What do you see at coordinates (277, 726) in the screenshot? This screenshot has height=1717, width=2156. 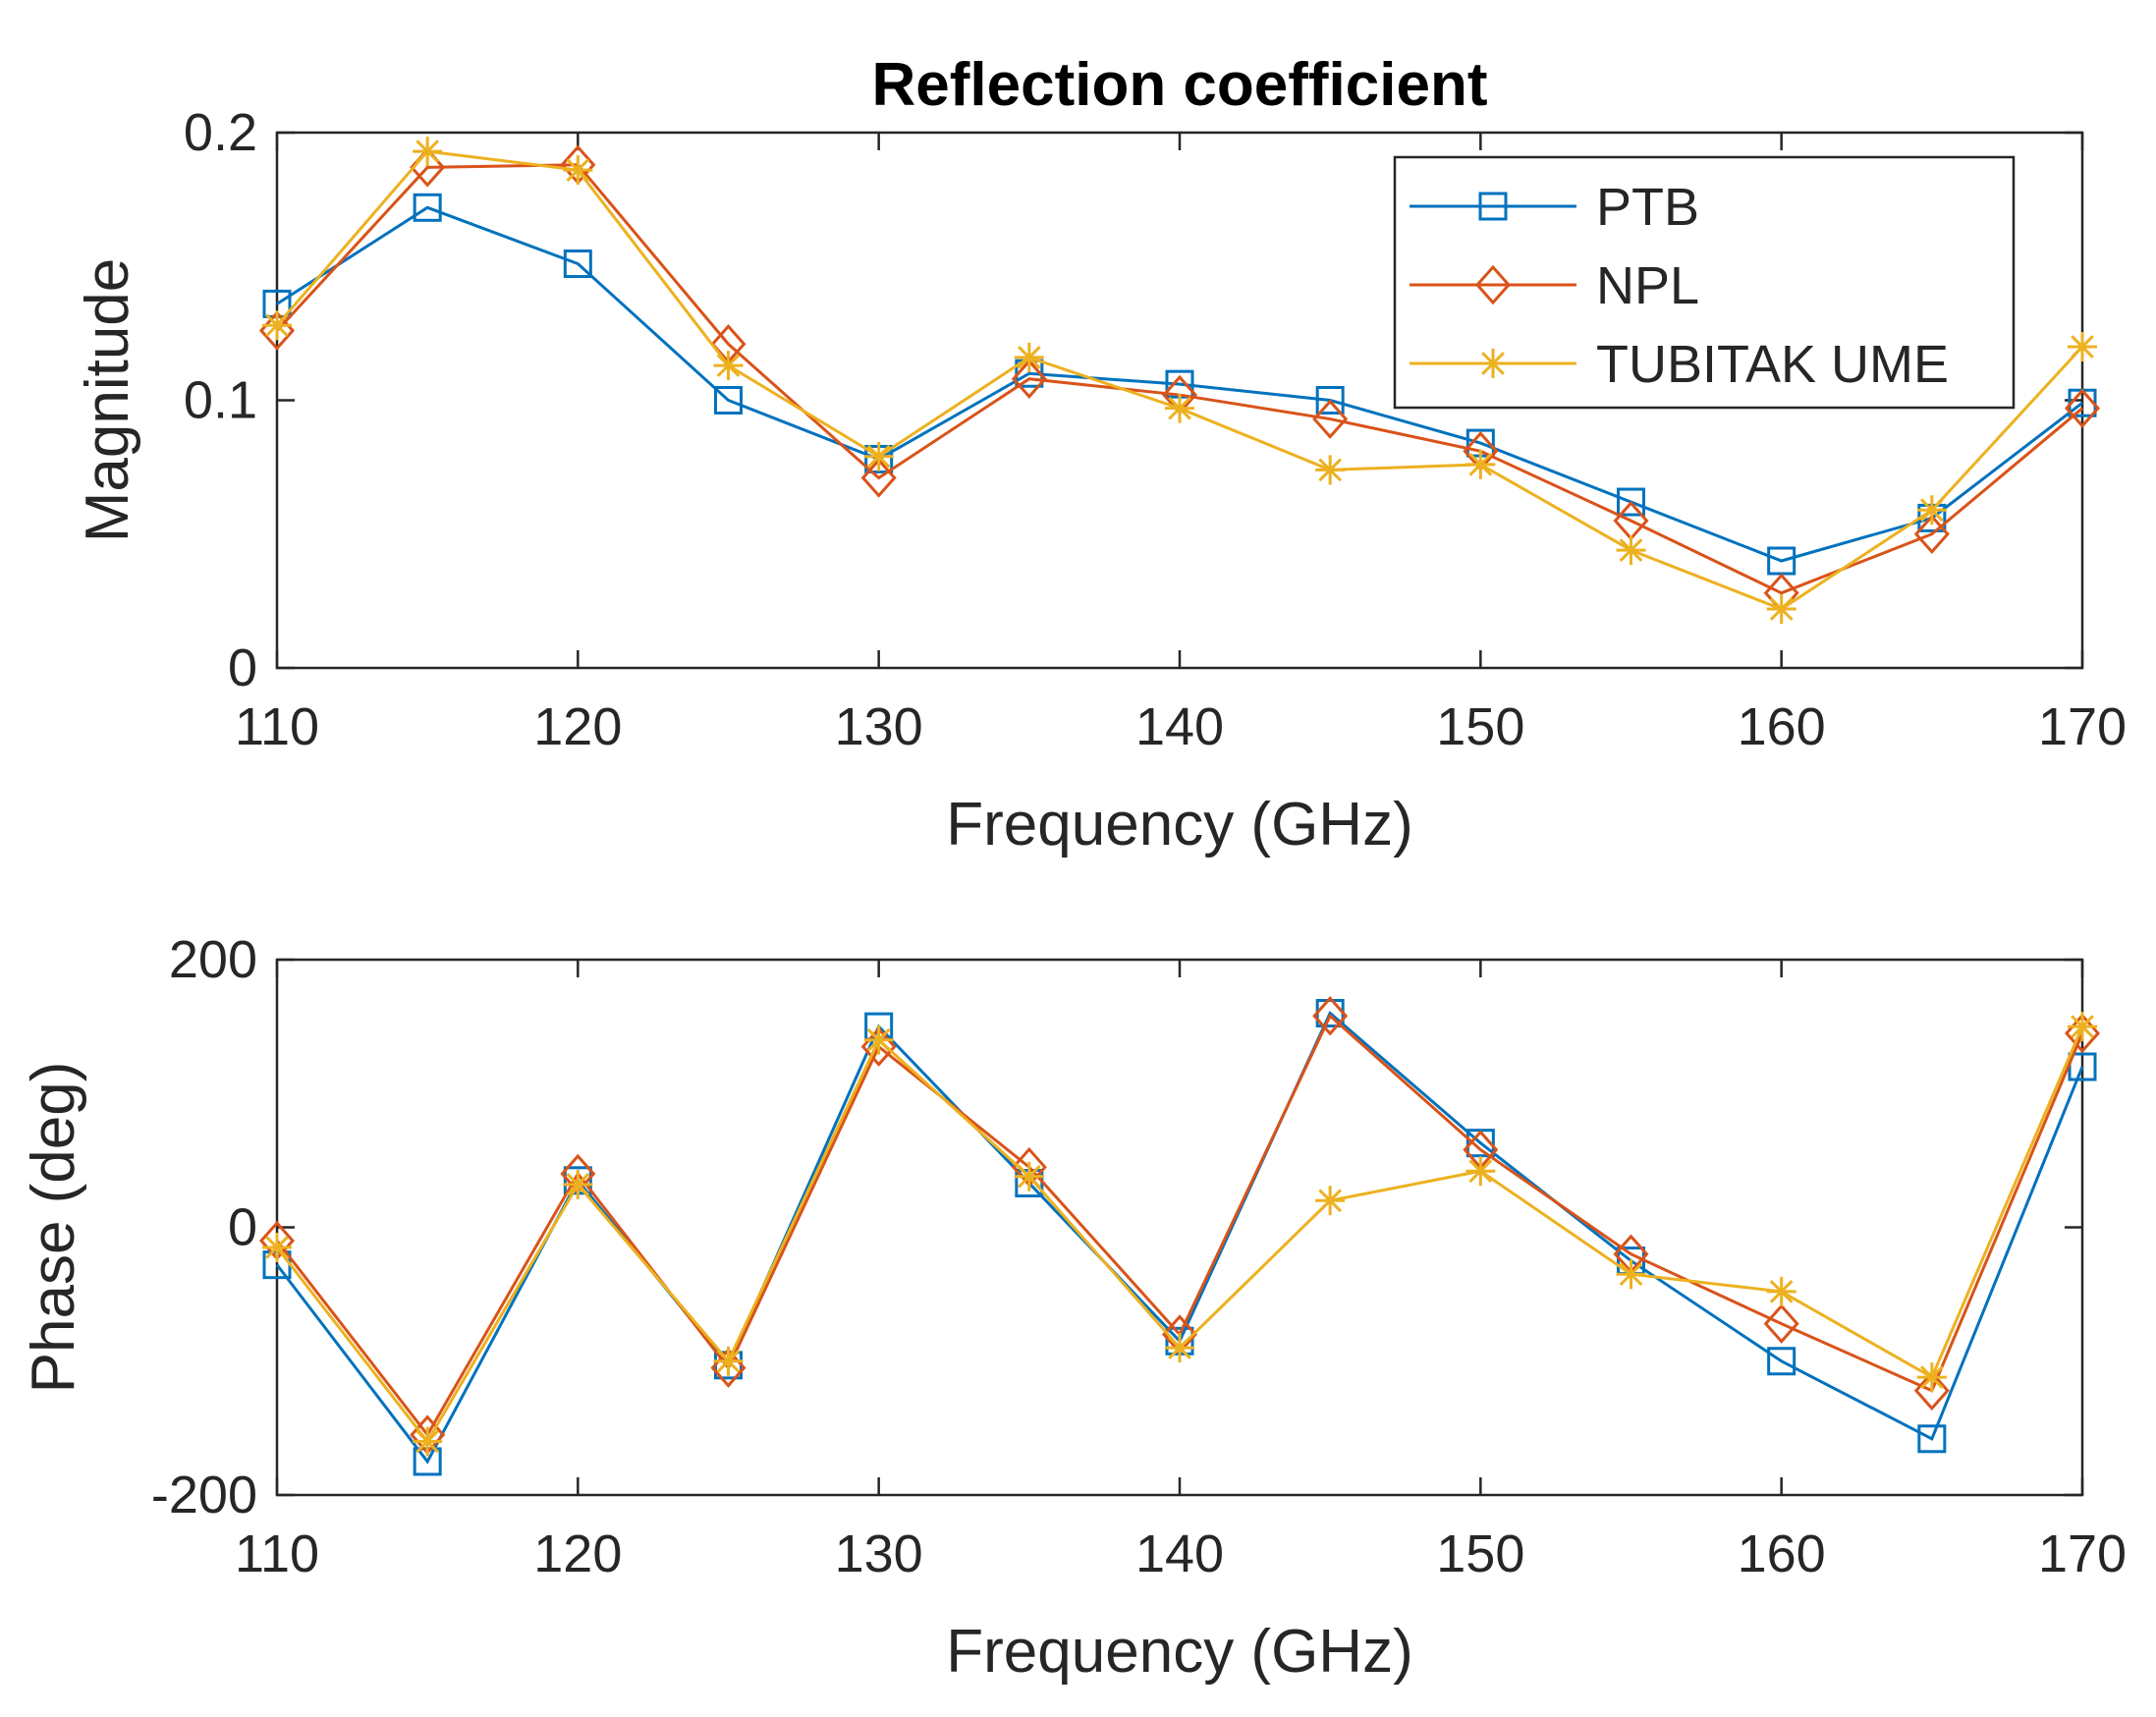 I see `magnitude-x-tick-label: 110` at bounding box center [277, 726].